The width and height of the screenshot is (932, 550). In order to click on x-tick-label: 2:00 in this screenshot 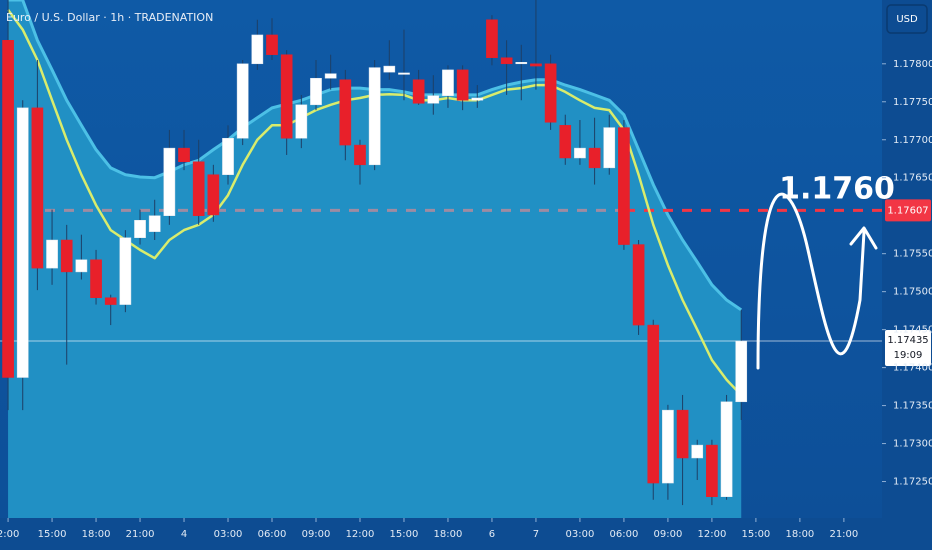, I will do `click(9, 534)`.